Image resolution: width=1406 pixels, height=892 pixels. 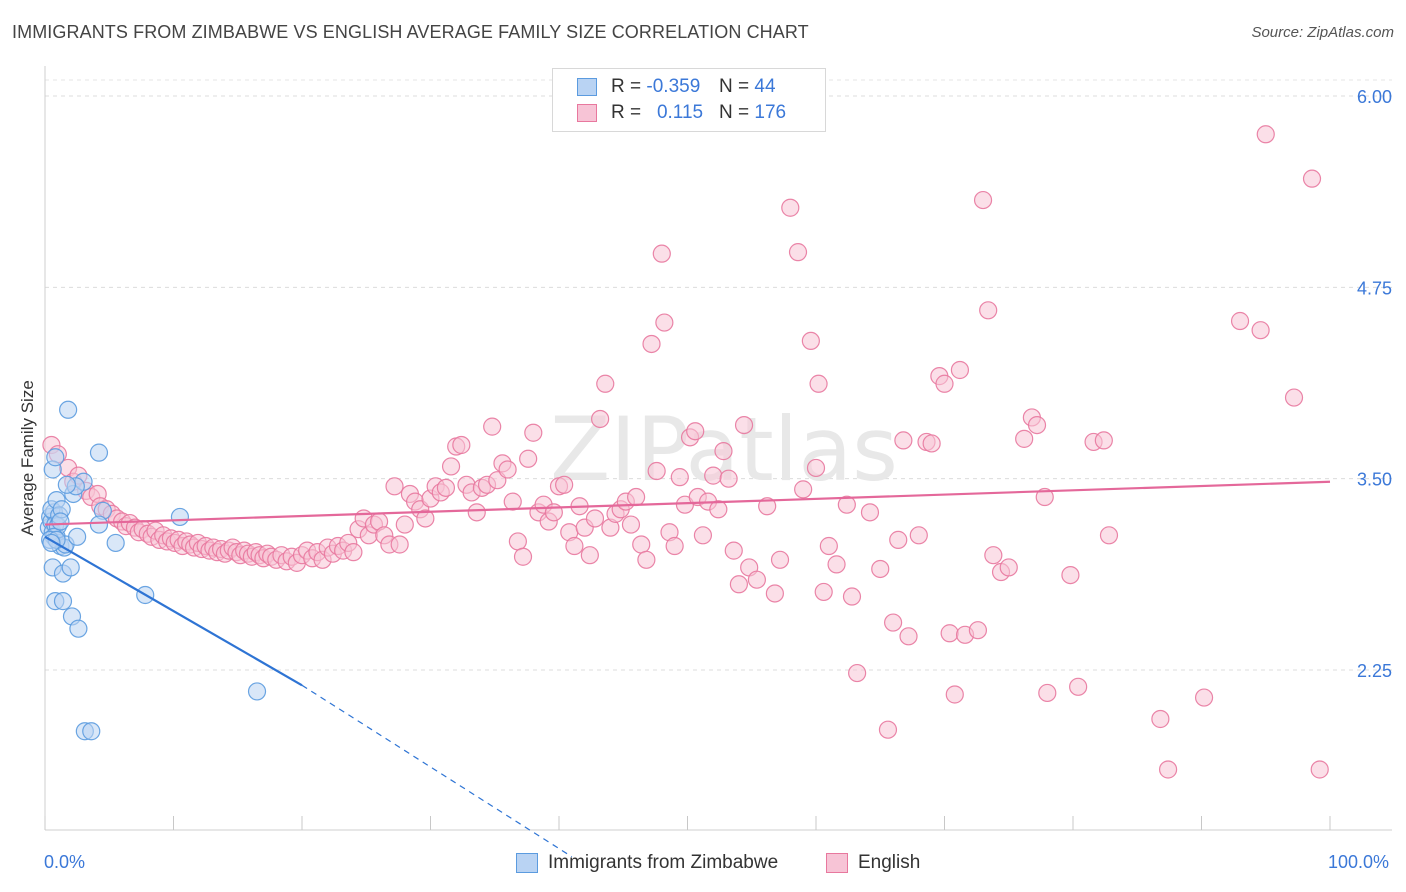 What do you see at coordinates (647, 863) in the screenshot?
I see `bottom-legend-zimbabwe: Immigrants from Zimbabwe` at bounding box center [647, 863].